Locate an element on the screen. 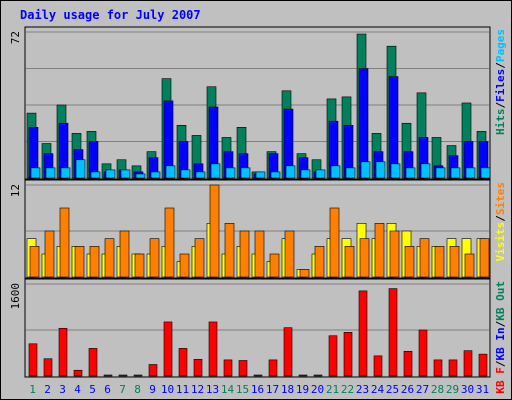 The image size is (512, 400). legend-visits-sites: Visits/Sites is located at coordinates (500, 222).